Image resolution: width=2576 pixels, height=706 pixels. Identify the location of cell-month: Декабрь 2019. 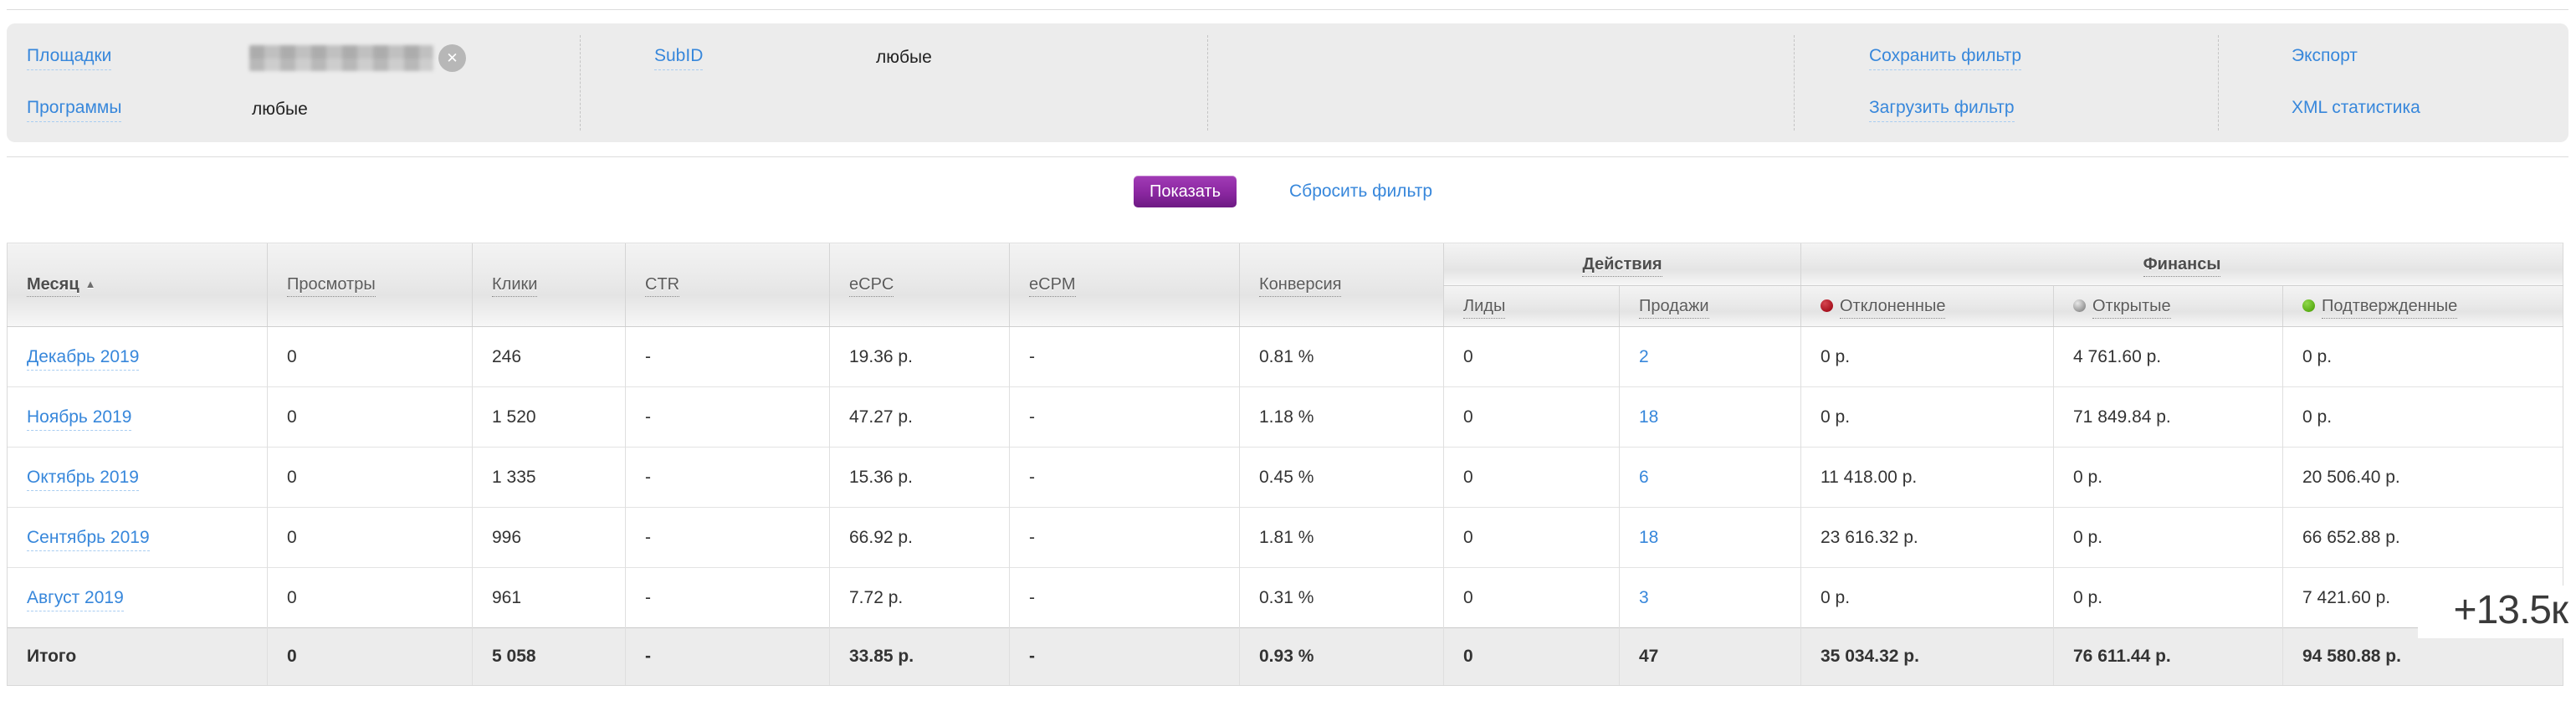
(137, 356).